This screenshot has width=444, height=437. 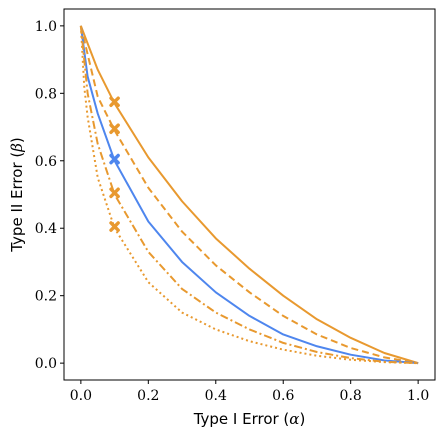 What do you see at coordinates (46, 364) in the screenshot?
I see `y-tick-label: 0.0` at bounding box center [46, 364].